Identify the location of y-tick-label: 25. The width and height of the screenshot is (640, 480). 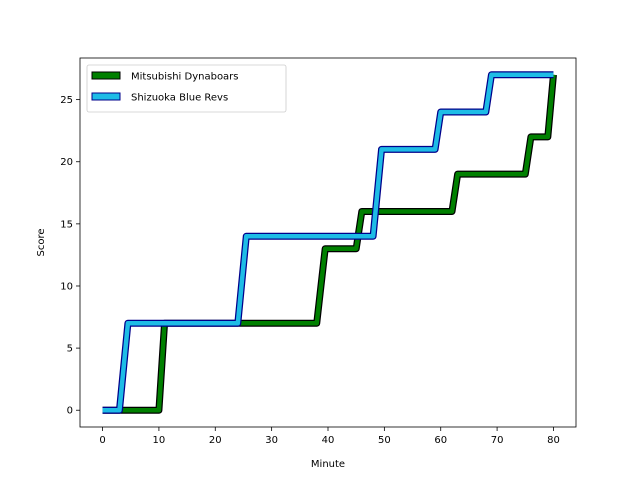
(66, 100).